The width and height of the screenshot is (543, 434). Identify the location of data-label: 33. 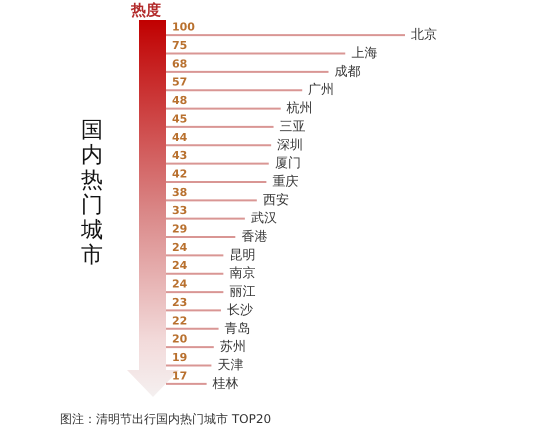
(180, 211).